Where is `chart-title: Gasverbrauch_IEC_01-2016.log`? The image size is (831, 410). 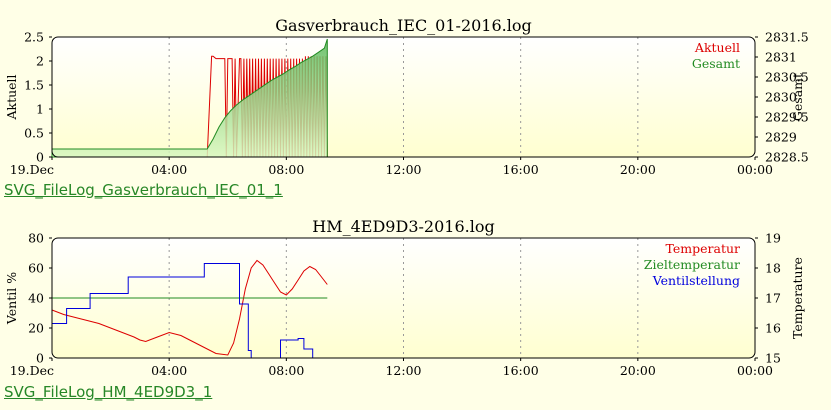
chart-title: Gasverbrauch_IEC_01-2016.log is located at coordinates (403, 25).